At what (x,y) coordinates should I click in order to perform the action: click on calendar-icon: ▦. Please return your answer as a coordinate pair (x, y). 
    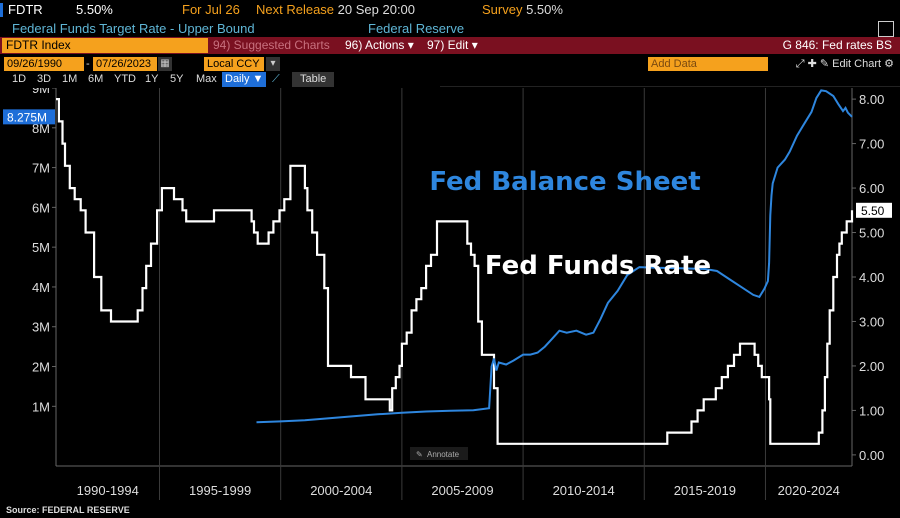
    Looking at the image, I should click on (165, 64).